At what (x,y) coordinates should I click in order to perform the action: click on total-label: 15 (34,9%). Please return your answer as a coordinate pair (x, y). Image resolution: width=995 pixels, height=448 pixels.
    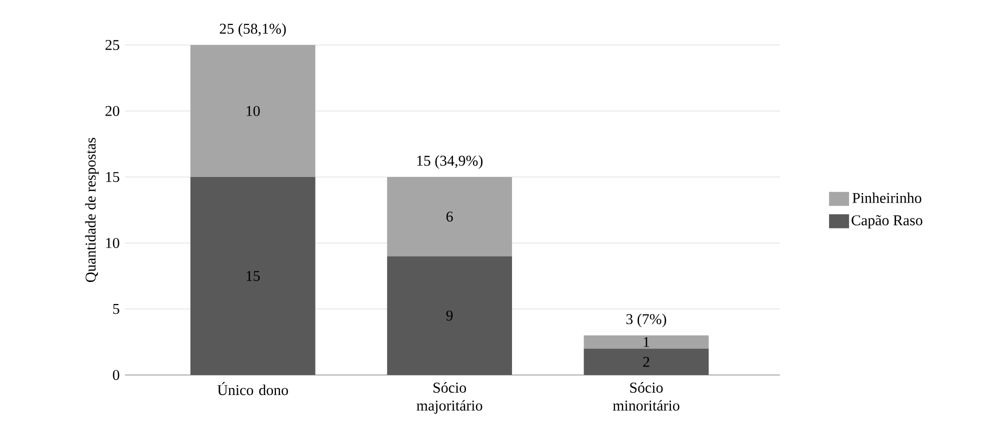
    Looking at the image, I should click on (450, 162).